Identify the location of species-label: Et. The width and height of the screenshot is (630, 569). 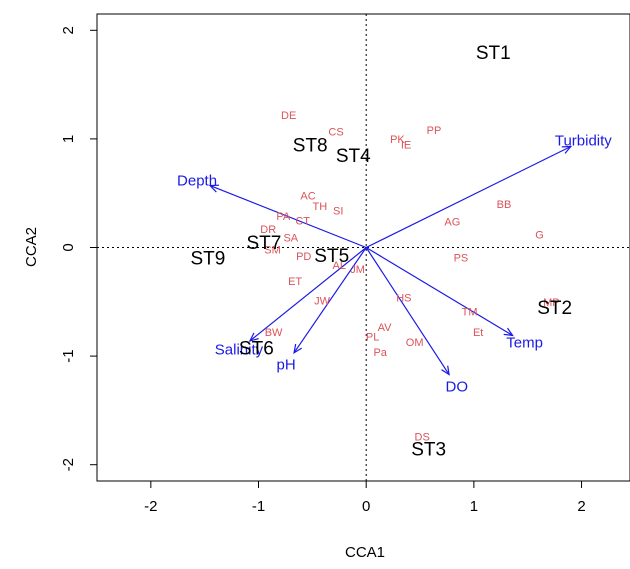
(478, 333).